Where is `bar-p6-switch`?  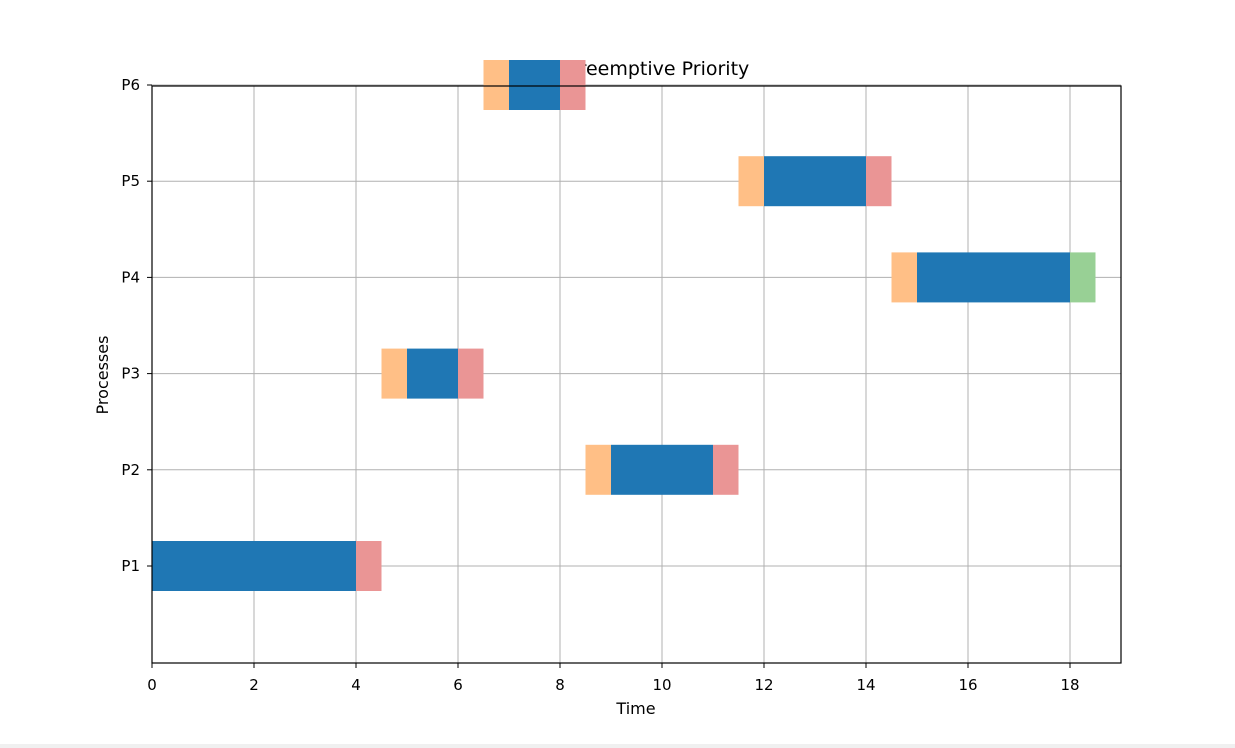 bar-p6-switch is located at coordinates (573, 85).